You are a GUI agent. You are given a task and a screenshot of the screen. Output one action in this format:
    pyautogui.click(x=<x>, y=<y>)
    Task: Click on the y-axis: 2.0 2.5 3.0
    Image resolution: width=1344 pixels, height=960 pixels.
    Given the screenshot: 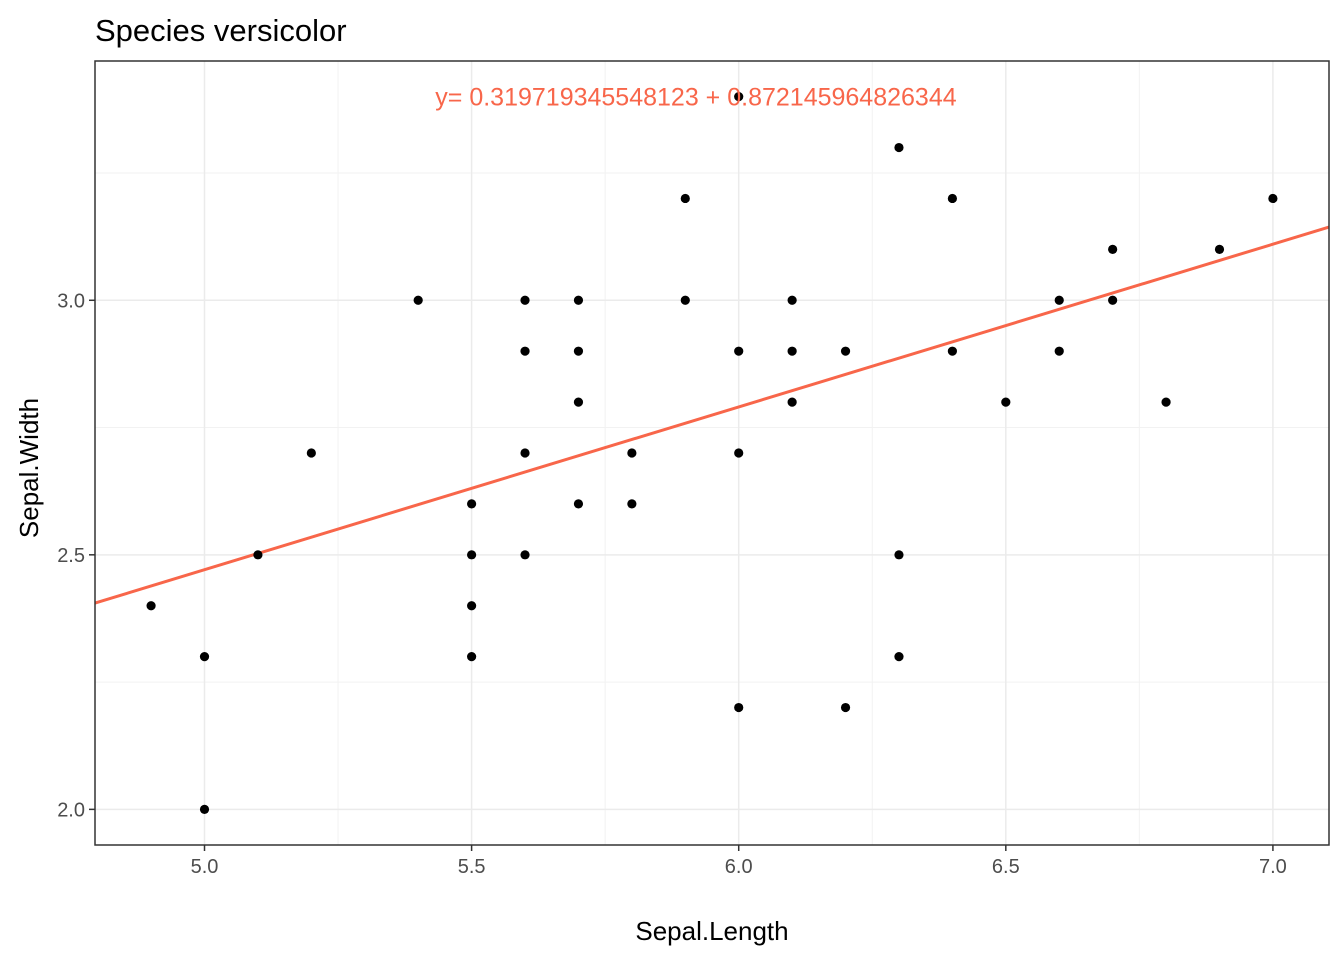 What is the action you would take?
    pyautogui.click(x=76, y=555)
    